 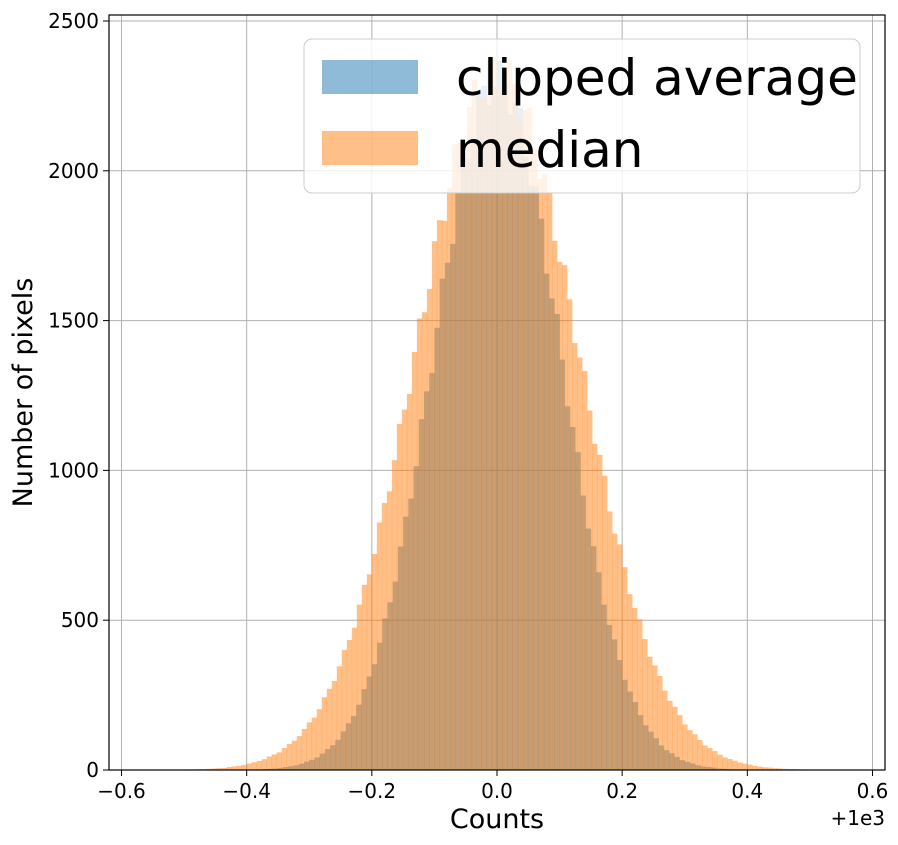 I want to click on x-tick-label: −0.2, so click(x=372, y=791).